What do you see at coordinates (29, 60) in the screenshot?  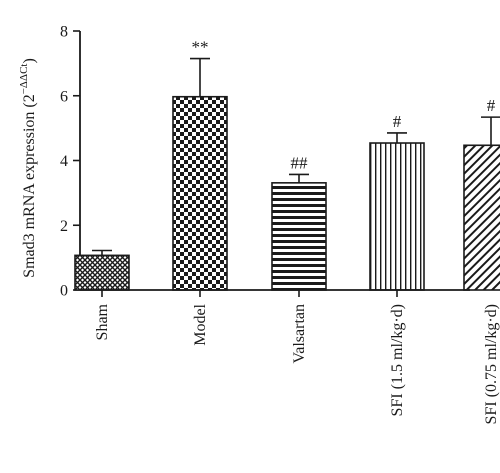 I see `y-axis-title-suffix: )` at bounding box center [29, 60].